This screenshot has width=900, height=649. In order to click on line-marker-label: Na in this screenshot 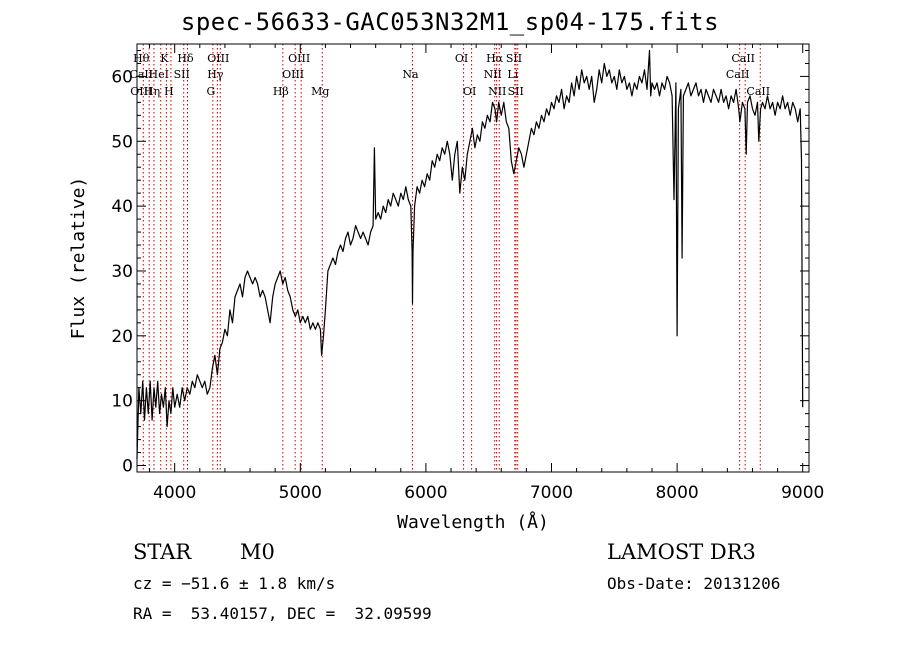, I will do `click(410, 74)`.